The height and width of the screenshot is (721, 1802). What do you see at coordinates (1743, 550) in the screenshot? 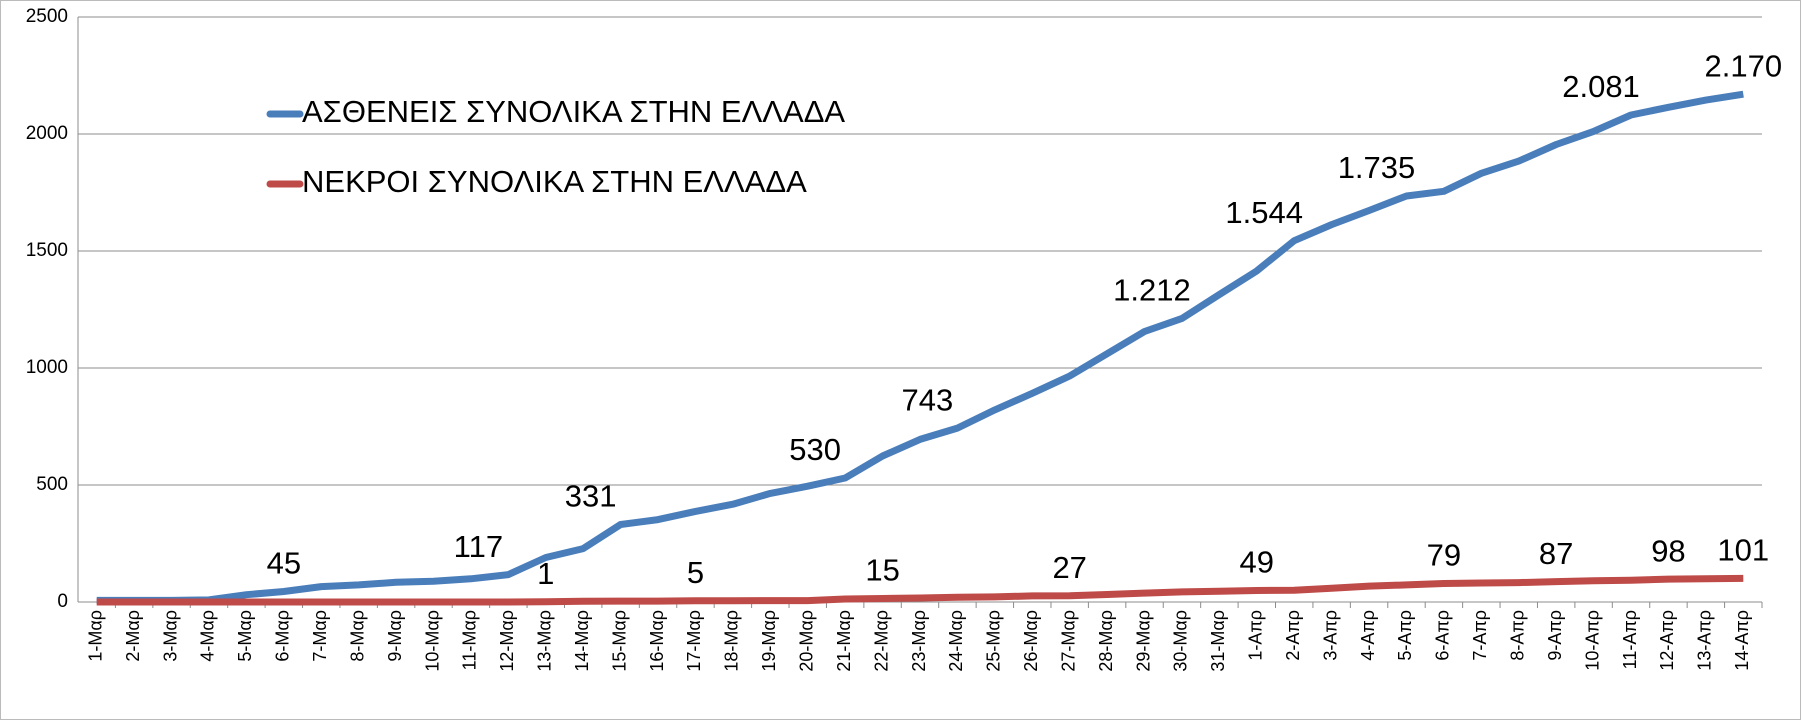
I see `data-label: 101` at bounding box center [1743, 550].